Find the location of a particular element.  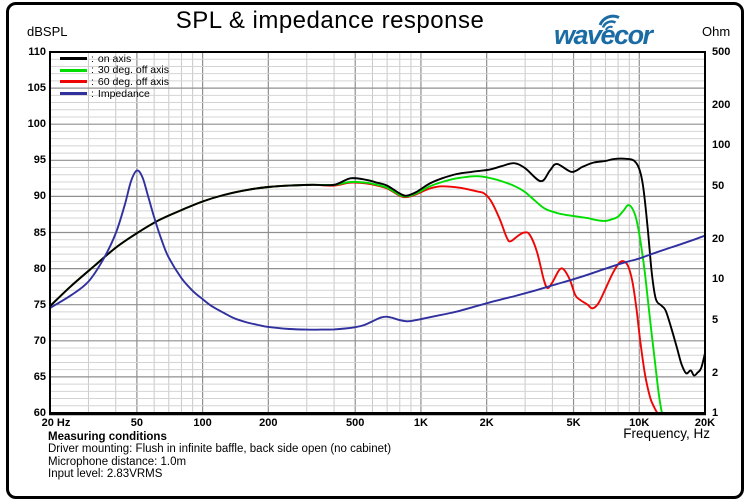

y-right-tick-label: 200 is located at coordinates (721, 105).